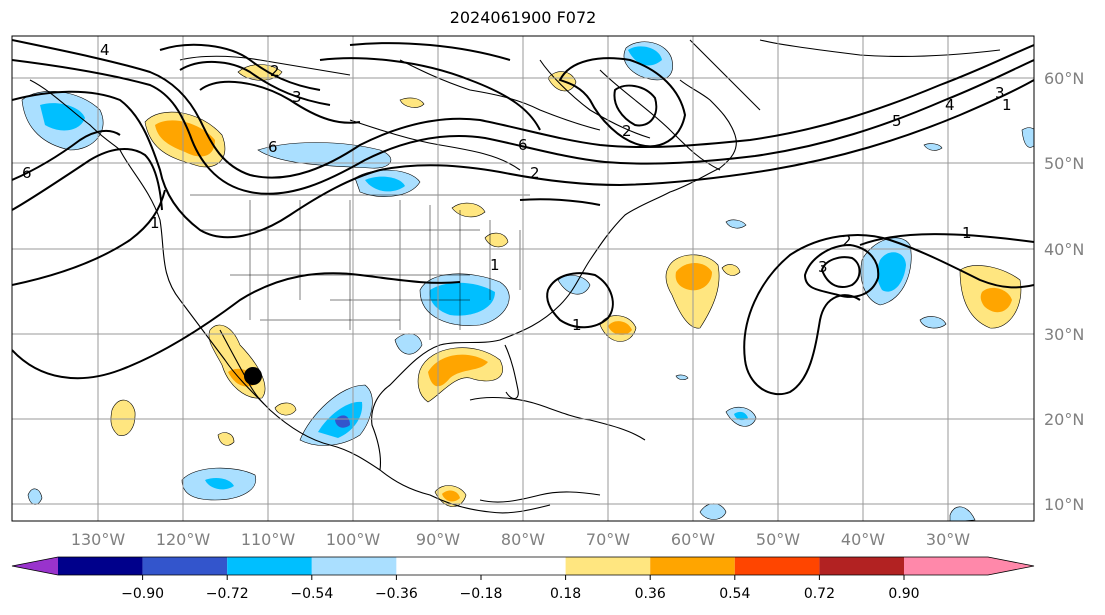 This screenshot has width=1105, height=615. Describe the element at coordinates (142, 594) in the screenshot. I see `colorbar-tick-label: −0.90` at that location.